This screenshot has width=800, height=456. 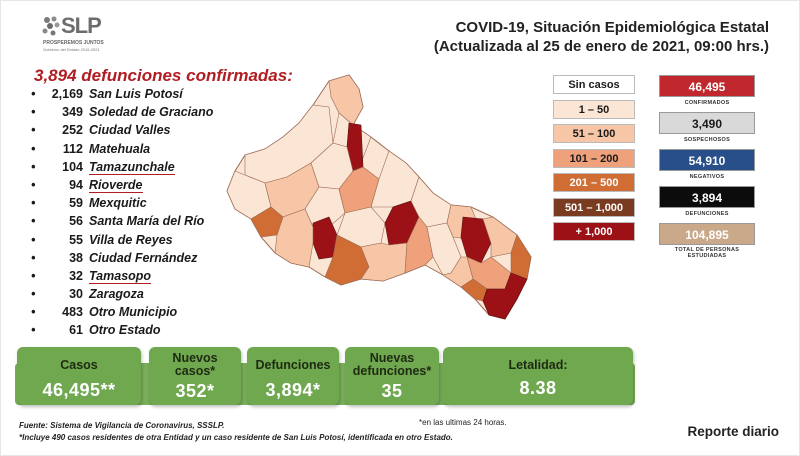 What do you see at coordinates (733, 431) in the screenshot?
I see `report-label: Reporte diario` at bounding box center [733, 431].